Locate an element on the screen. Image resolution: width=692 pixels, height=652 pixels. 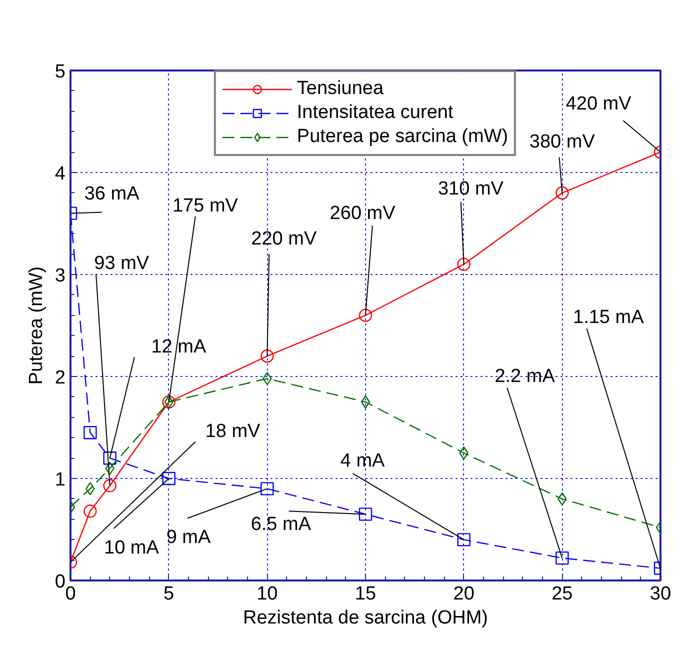
x-tick-label: 20 is located at coordinates (463, 594).